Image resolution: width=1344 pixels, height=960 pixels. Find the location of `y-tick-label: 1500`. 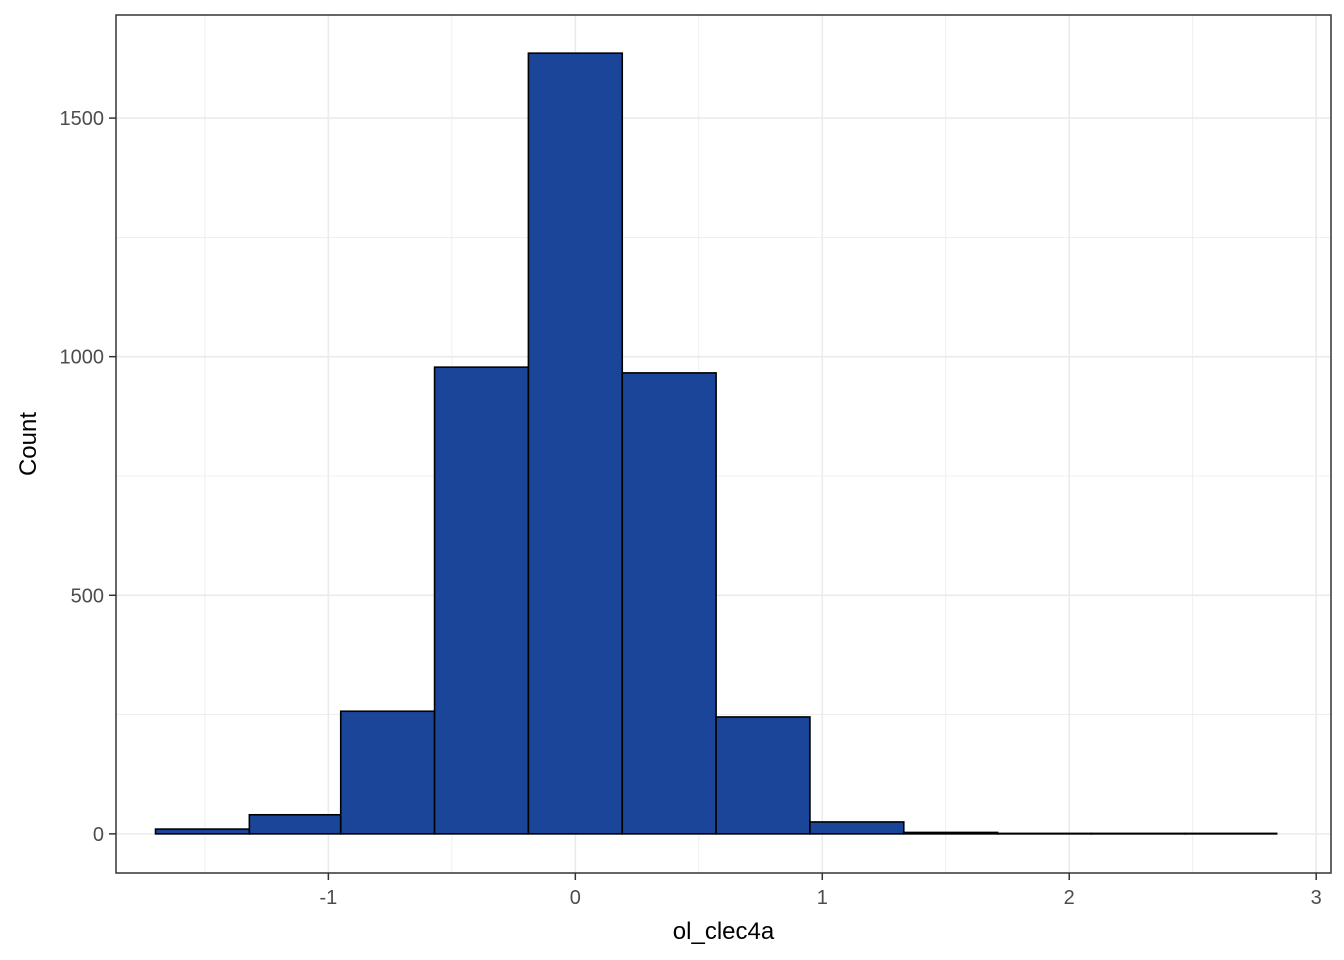

y-tick-label: 1500 is located at coordinates (82, 119).